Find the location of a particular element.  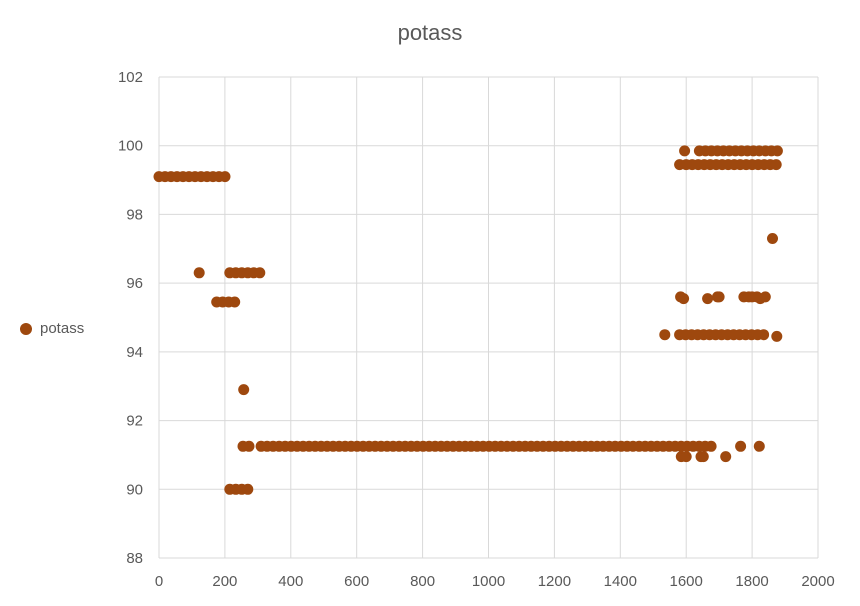

x-tick-label: 800 is located at coordinates (422, 581).